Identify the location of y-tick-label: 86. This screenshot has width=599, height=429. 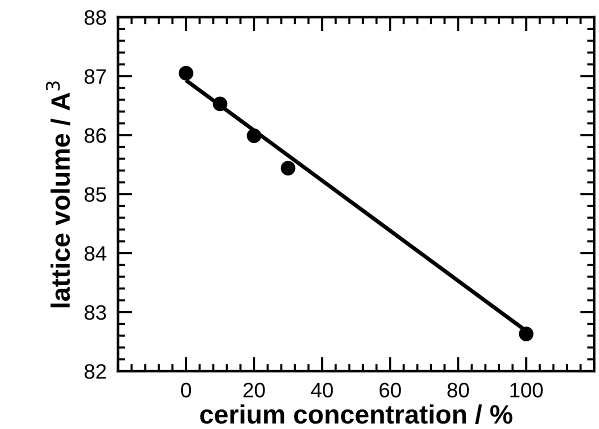
(95, 135).